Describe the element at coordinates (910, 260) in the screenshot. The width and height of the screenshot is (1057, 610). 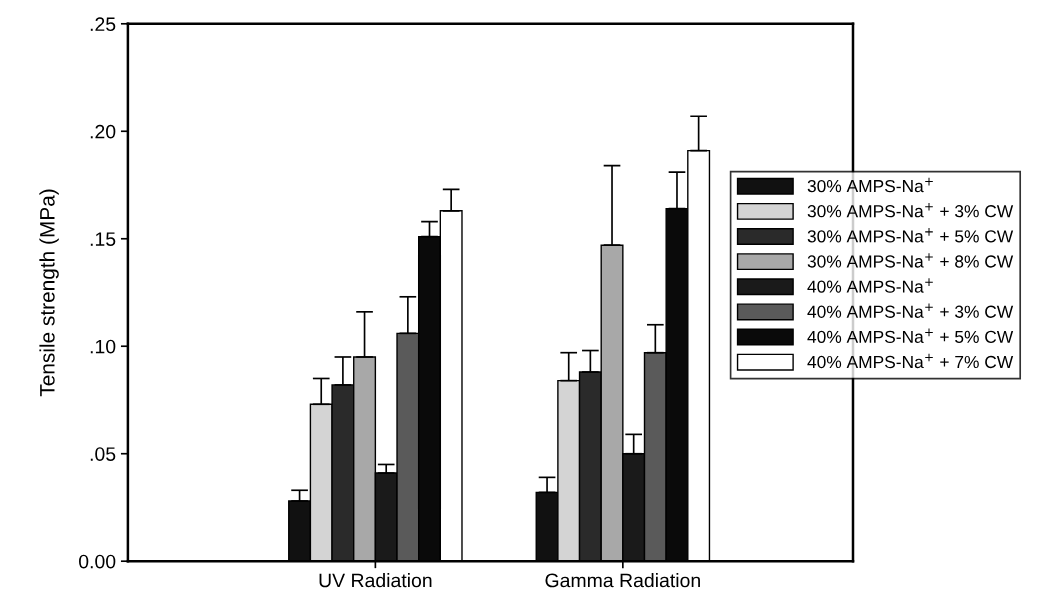
I see `legend-label: 30% AMPS-Na$^{+}$ + 8% CW` at that location.